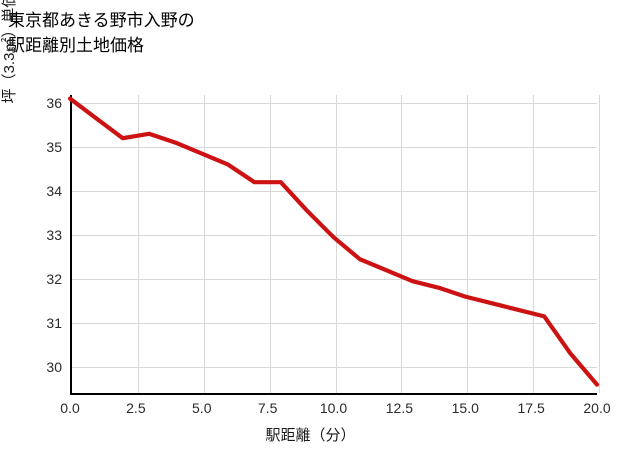 Image resolution: width=621 pixels, height=465 pixels. What do you see at coordinates (333, 408) in the screenshot?
I see `x-tick-label: 10.0` at bounding box center [333, 408].